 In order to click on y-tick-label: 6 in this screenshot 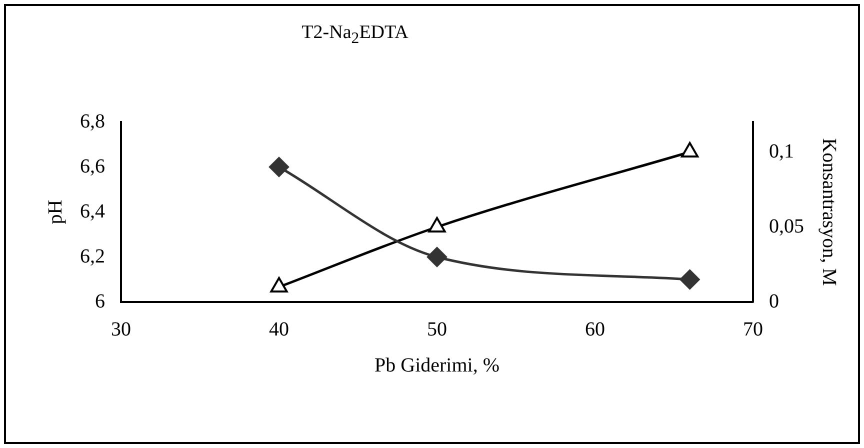, I will do `click(100, 301)`.